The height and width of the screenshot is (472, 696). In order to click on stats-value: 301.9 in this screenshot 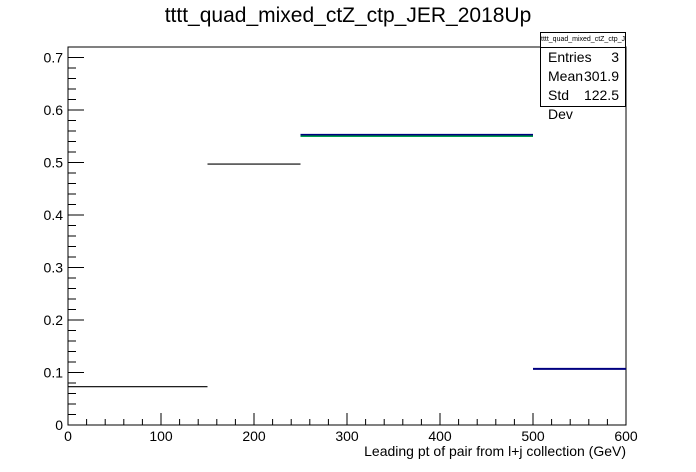, I will do `click(601, 76)`.